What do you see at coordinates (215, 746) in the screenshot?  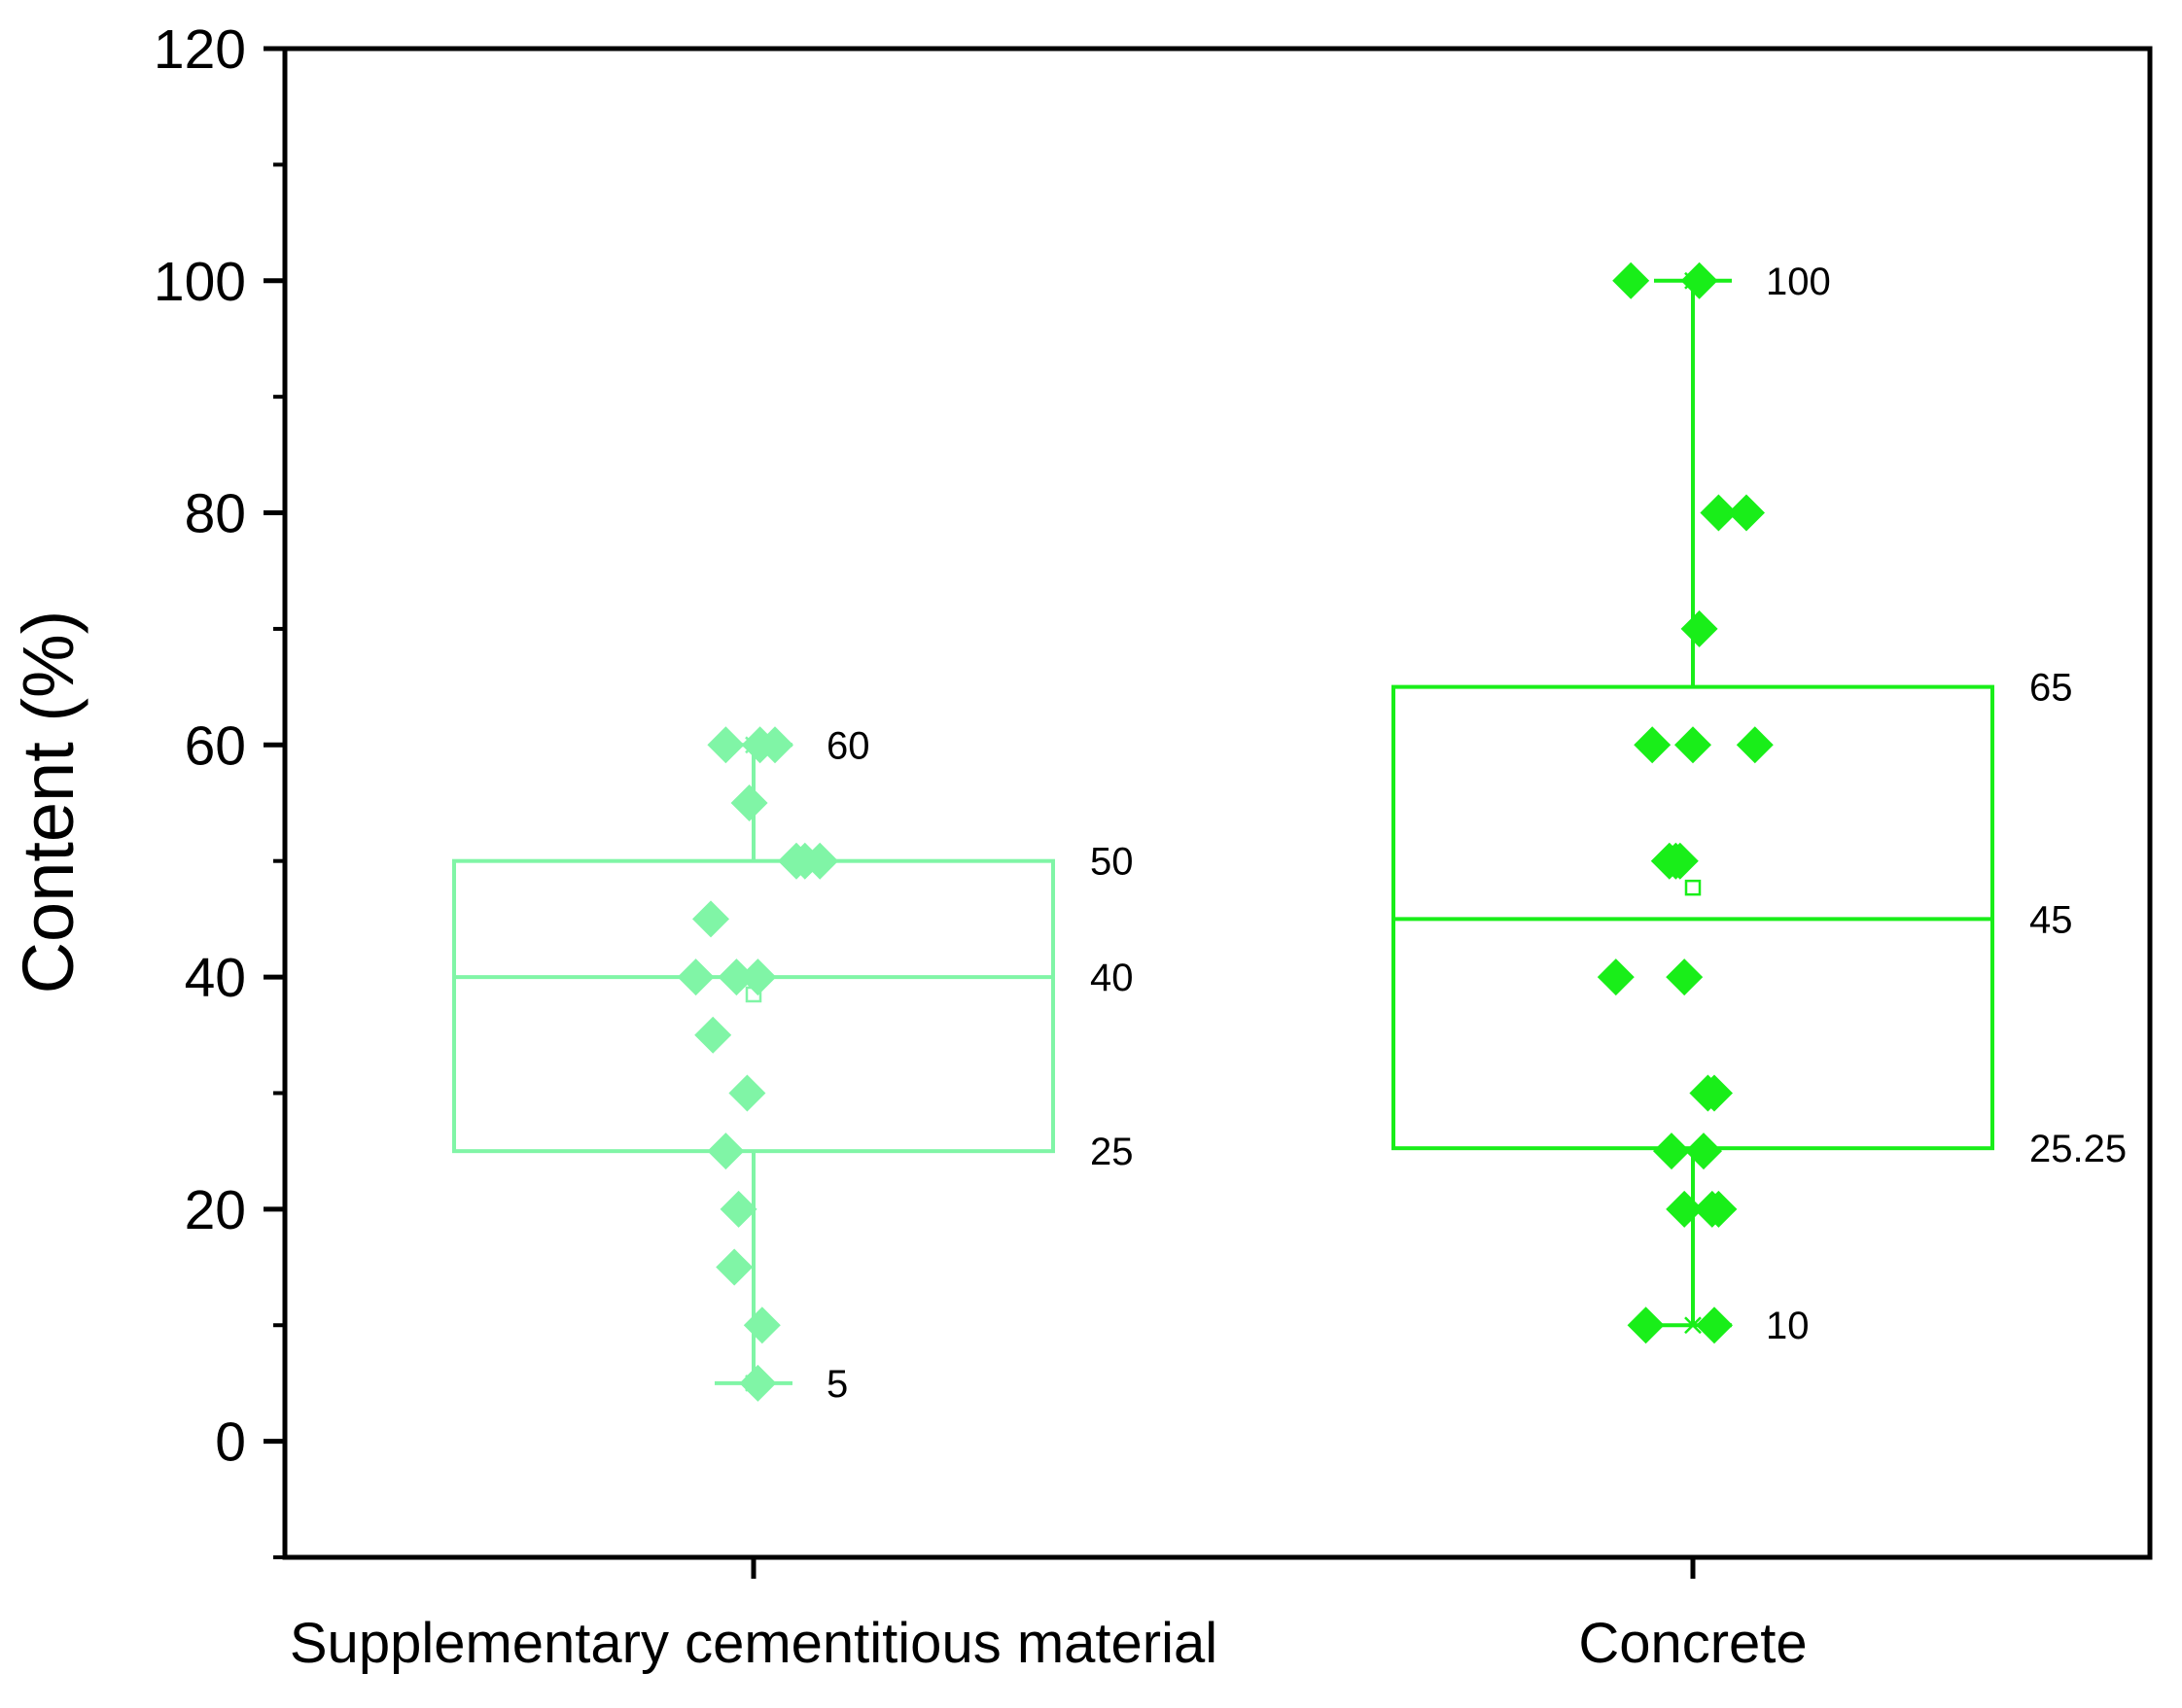 I see `y-tick-label: 60` at bounding box center [215, 746].